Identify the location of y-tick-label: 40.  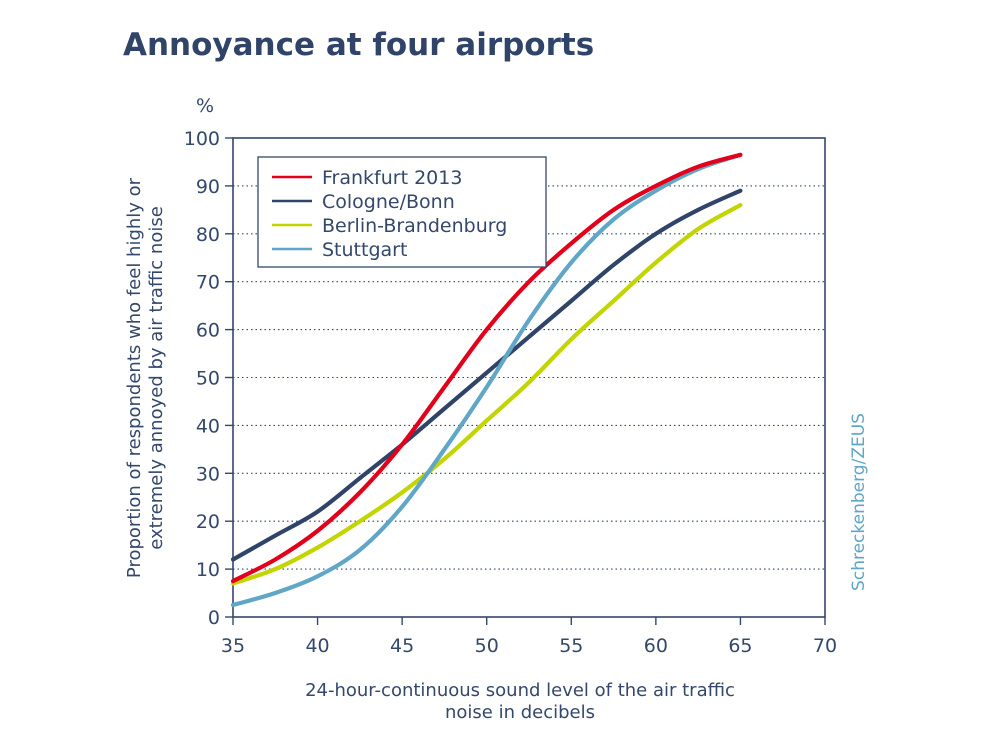
(208, 426).